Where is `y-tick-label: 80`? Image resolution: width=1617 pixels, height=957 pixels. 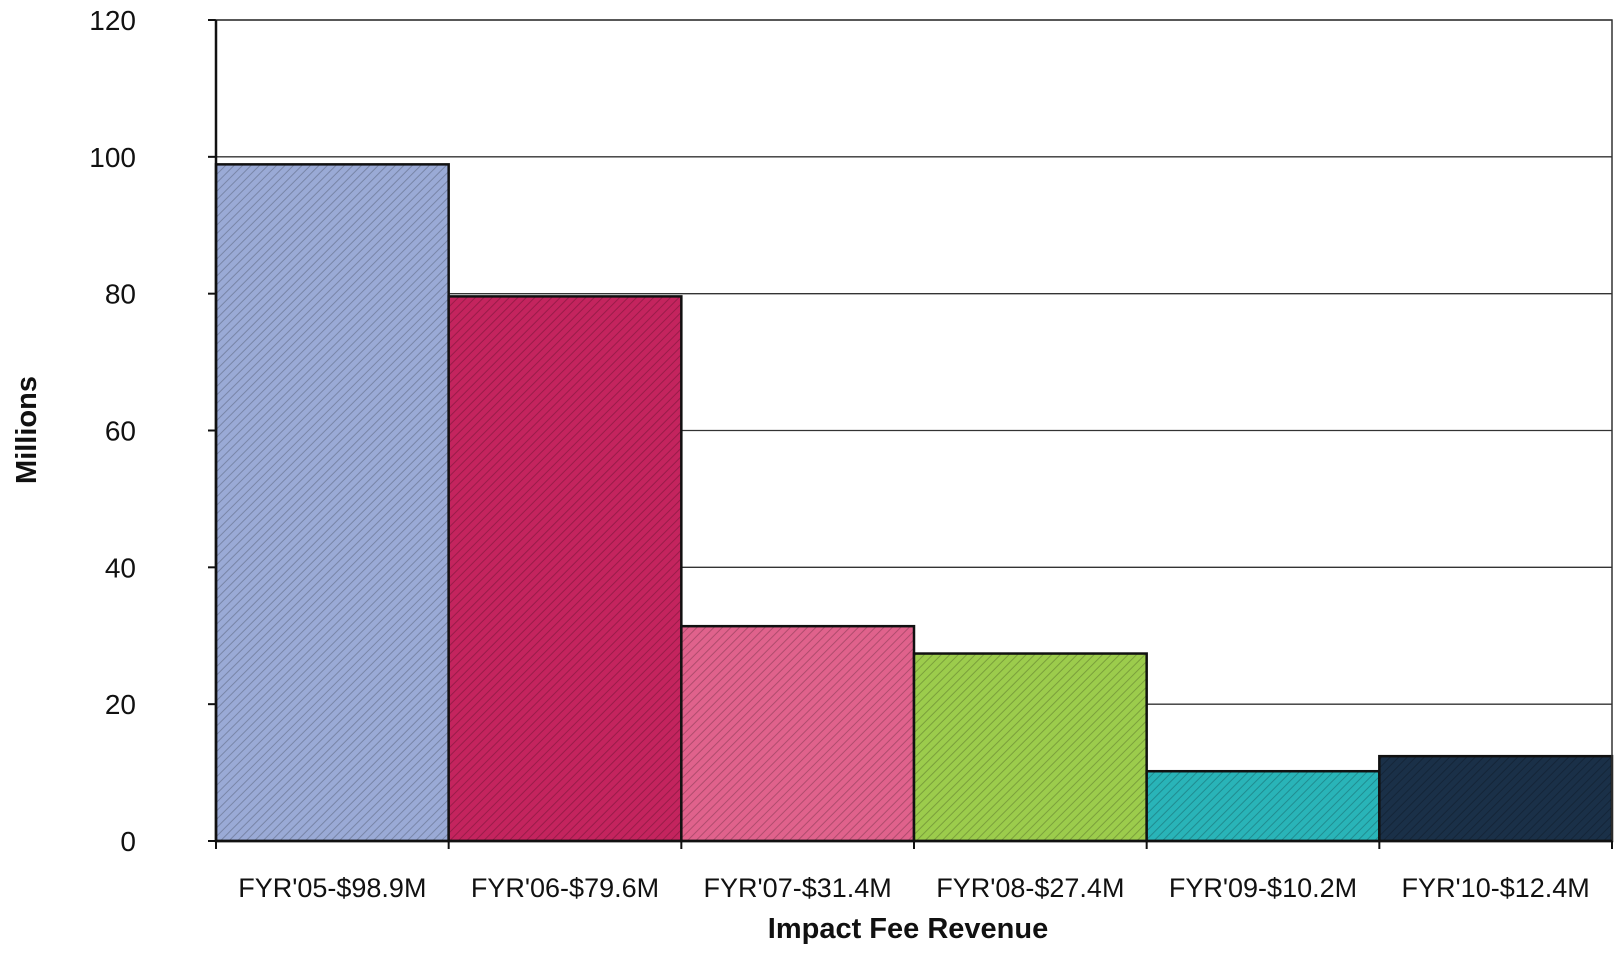
y-tick-label: 80 is located at coordinates (120, 294).